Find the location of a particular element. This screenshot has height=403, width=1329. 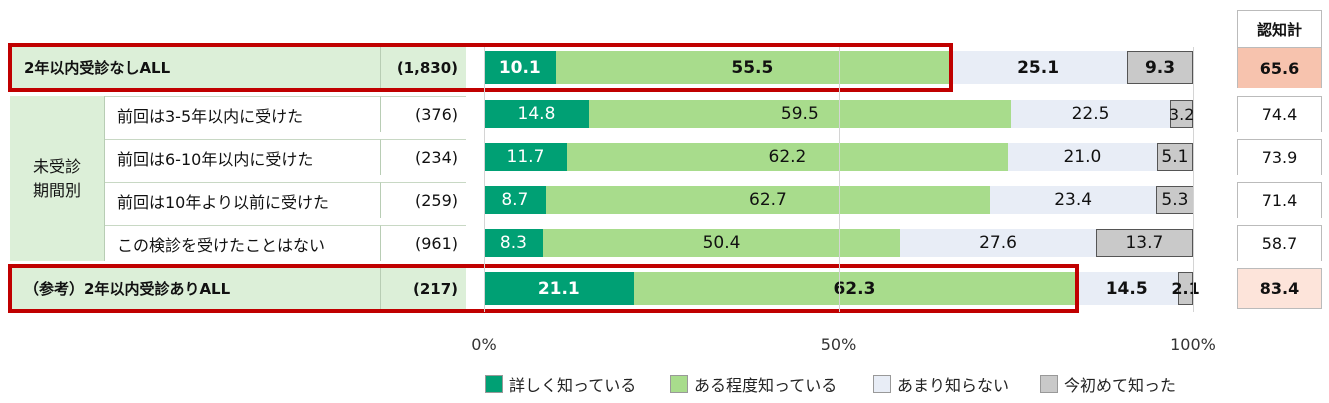

segment-detail: 8.7 is located at coordinates (515, 200).